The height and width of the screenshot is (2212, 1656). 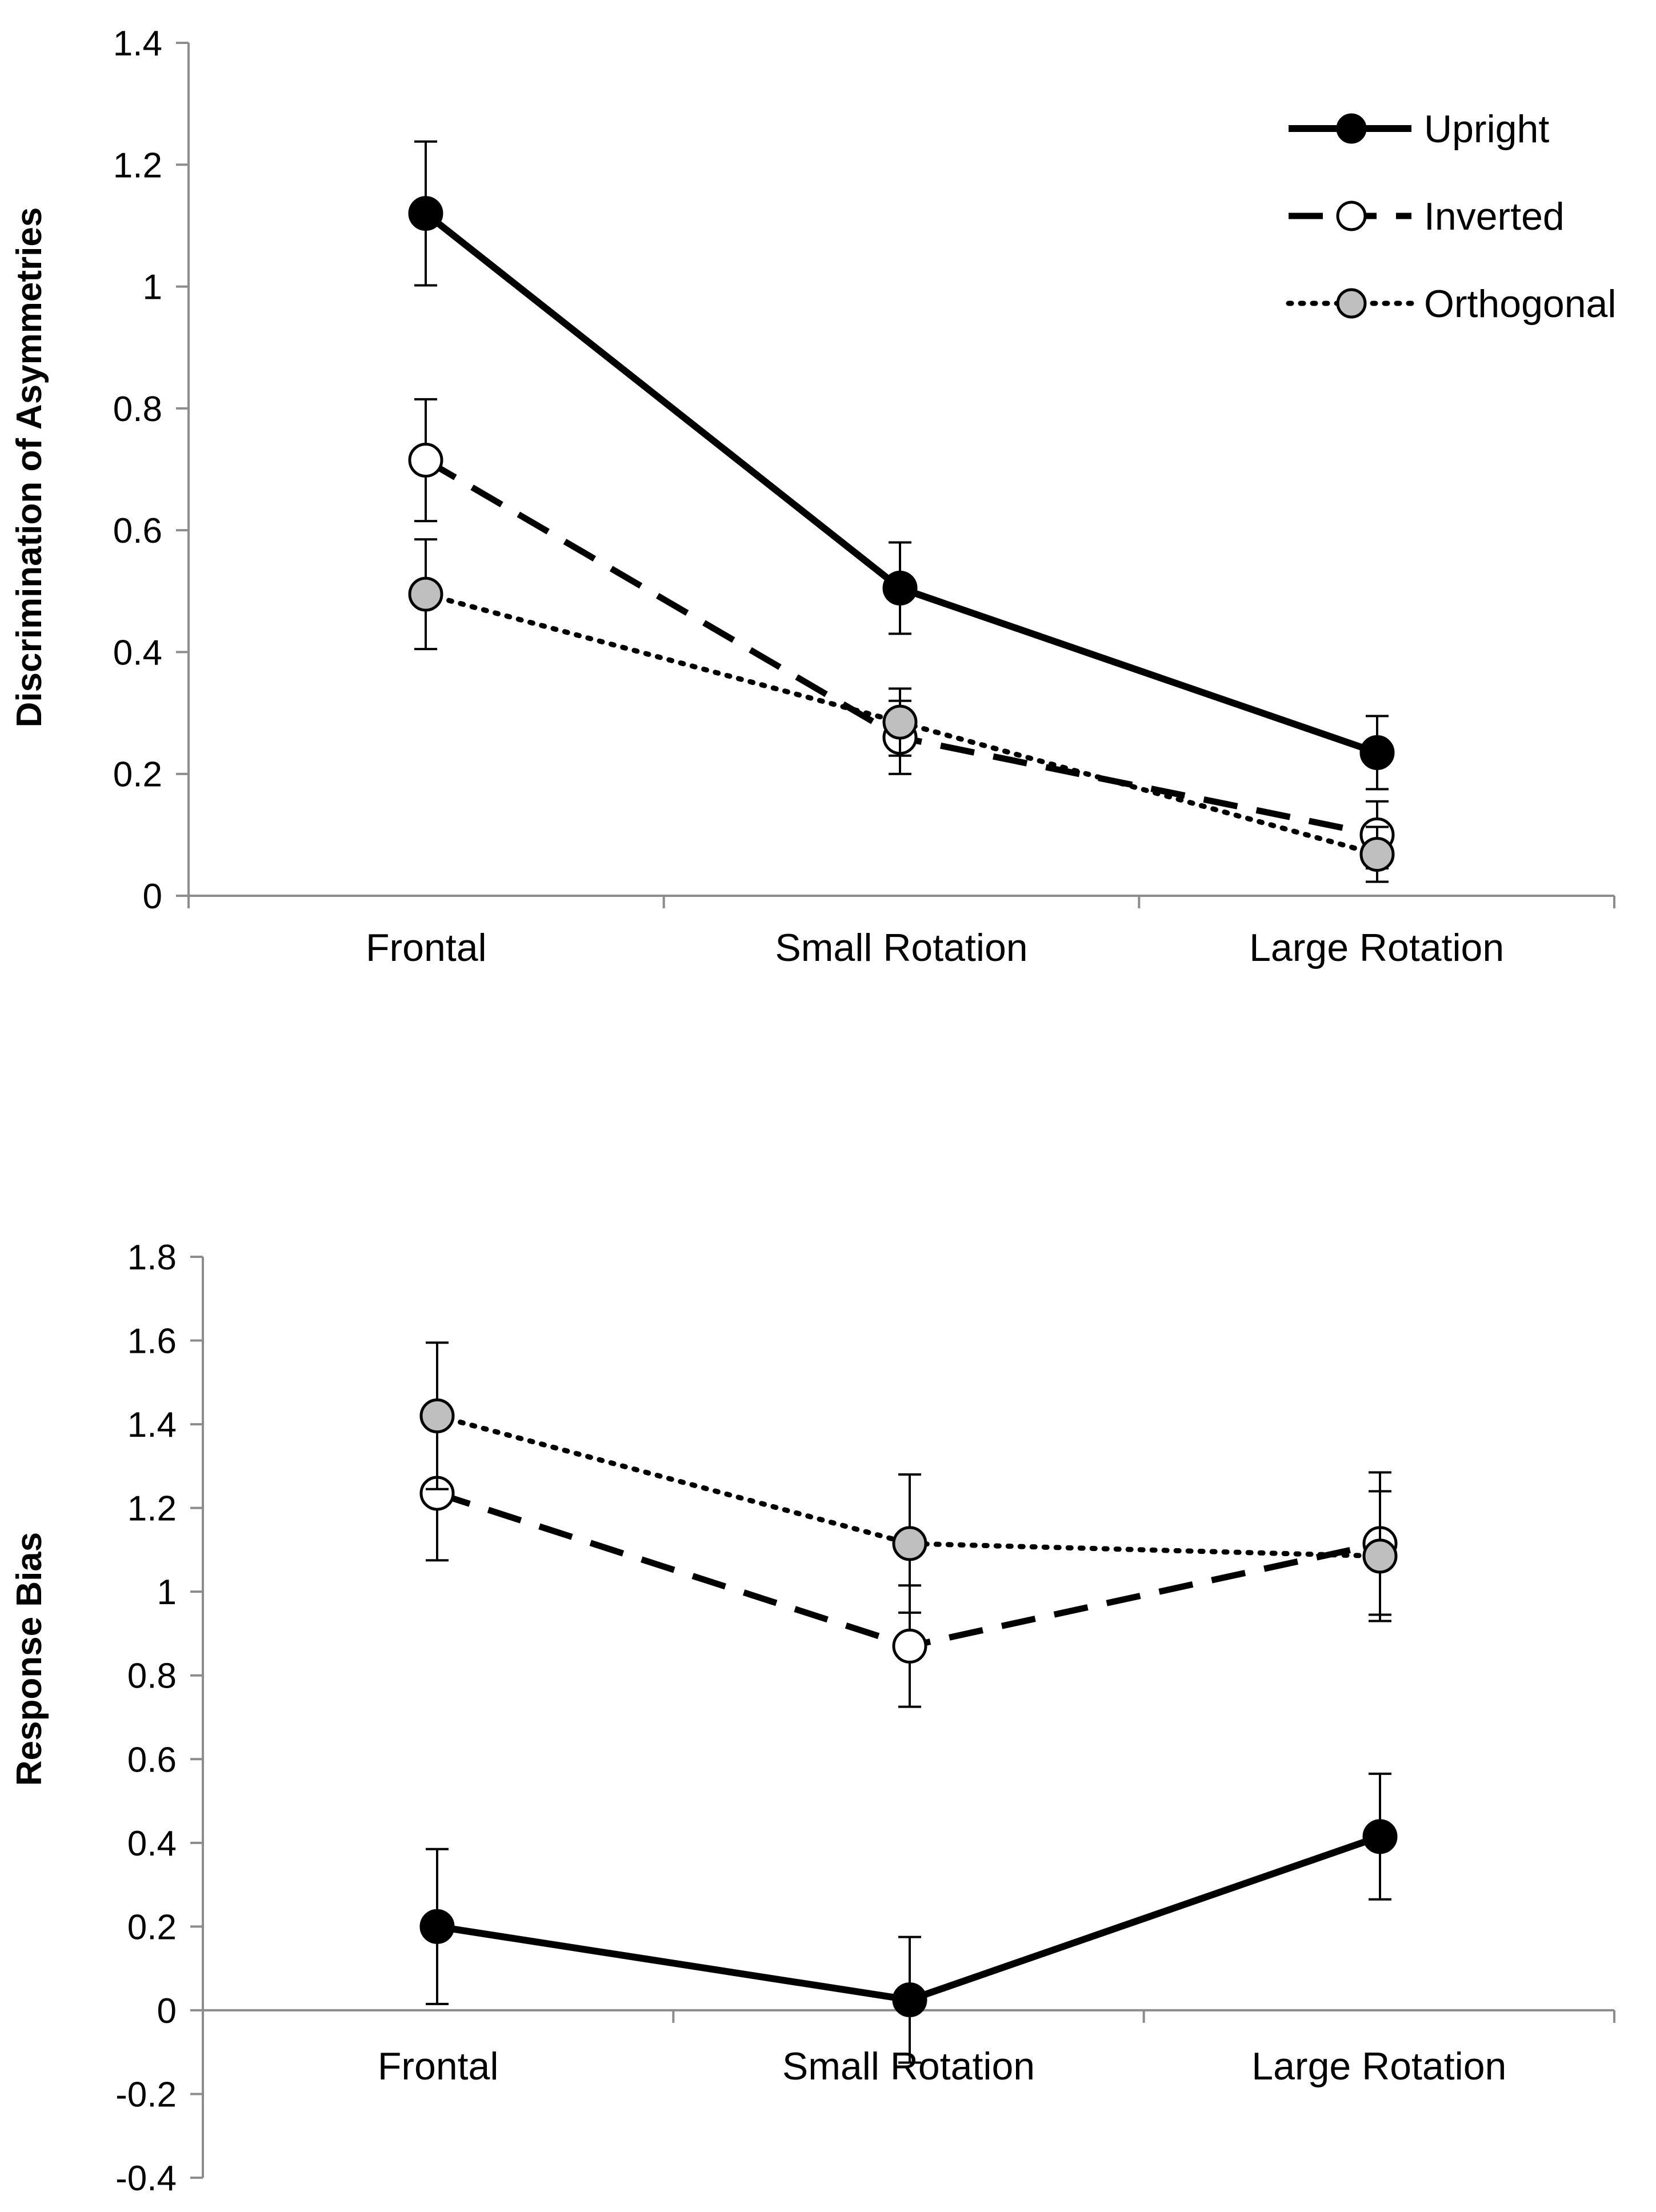 What do you see at coordinates (146, 2178) in the screenshot?
I see `y-tick-label: -0.4` at bounding box center [146, 2178].